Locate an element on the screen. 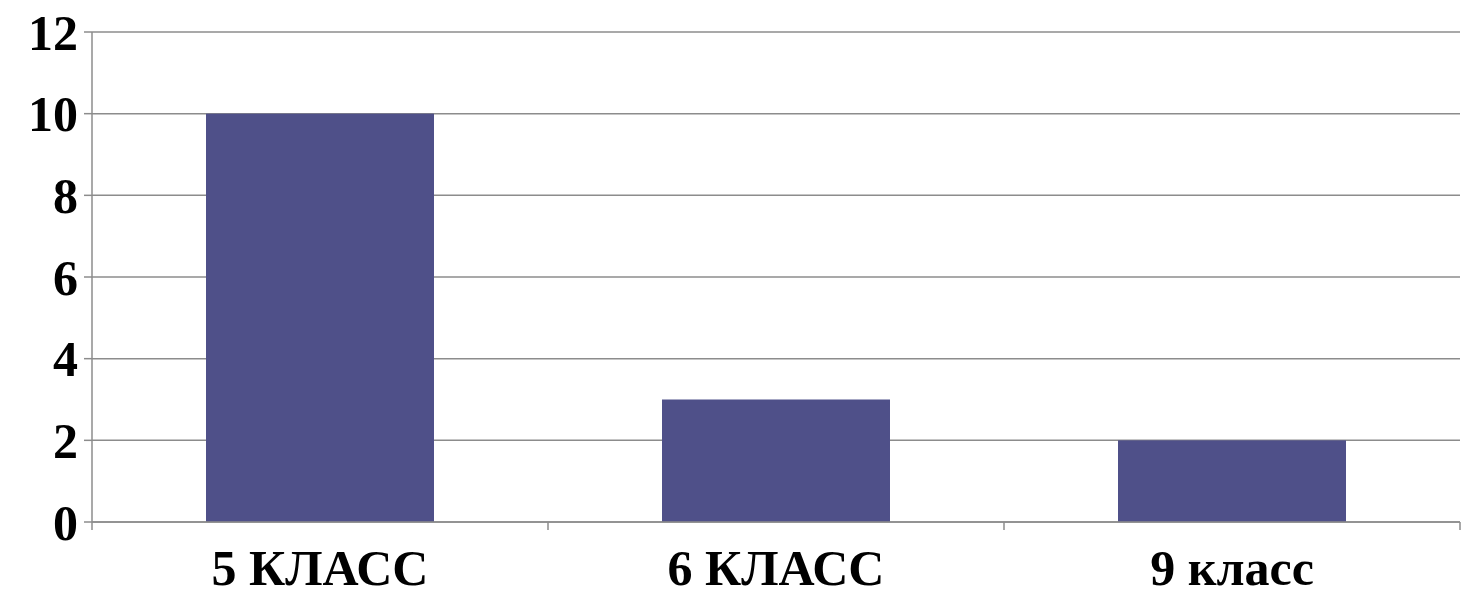  y-tick-label: 2 is located at coordinates (65, 440).